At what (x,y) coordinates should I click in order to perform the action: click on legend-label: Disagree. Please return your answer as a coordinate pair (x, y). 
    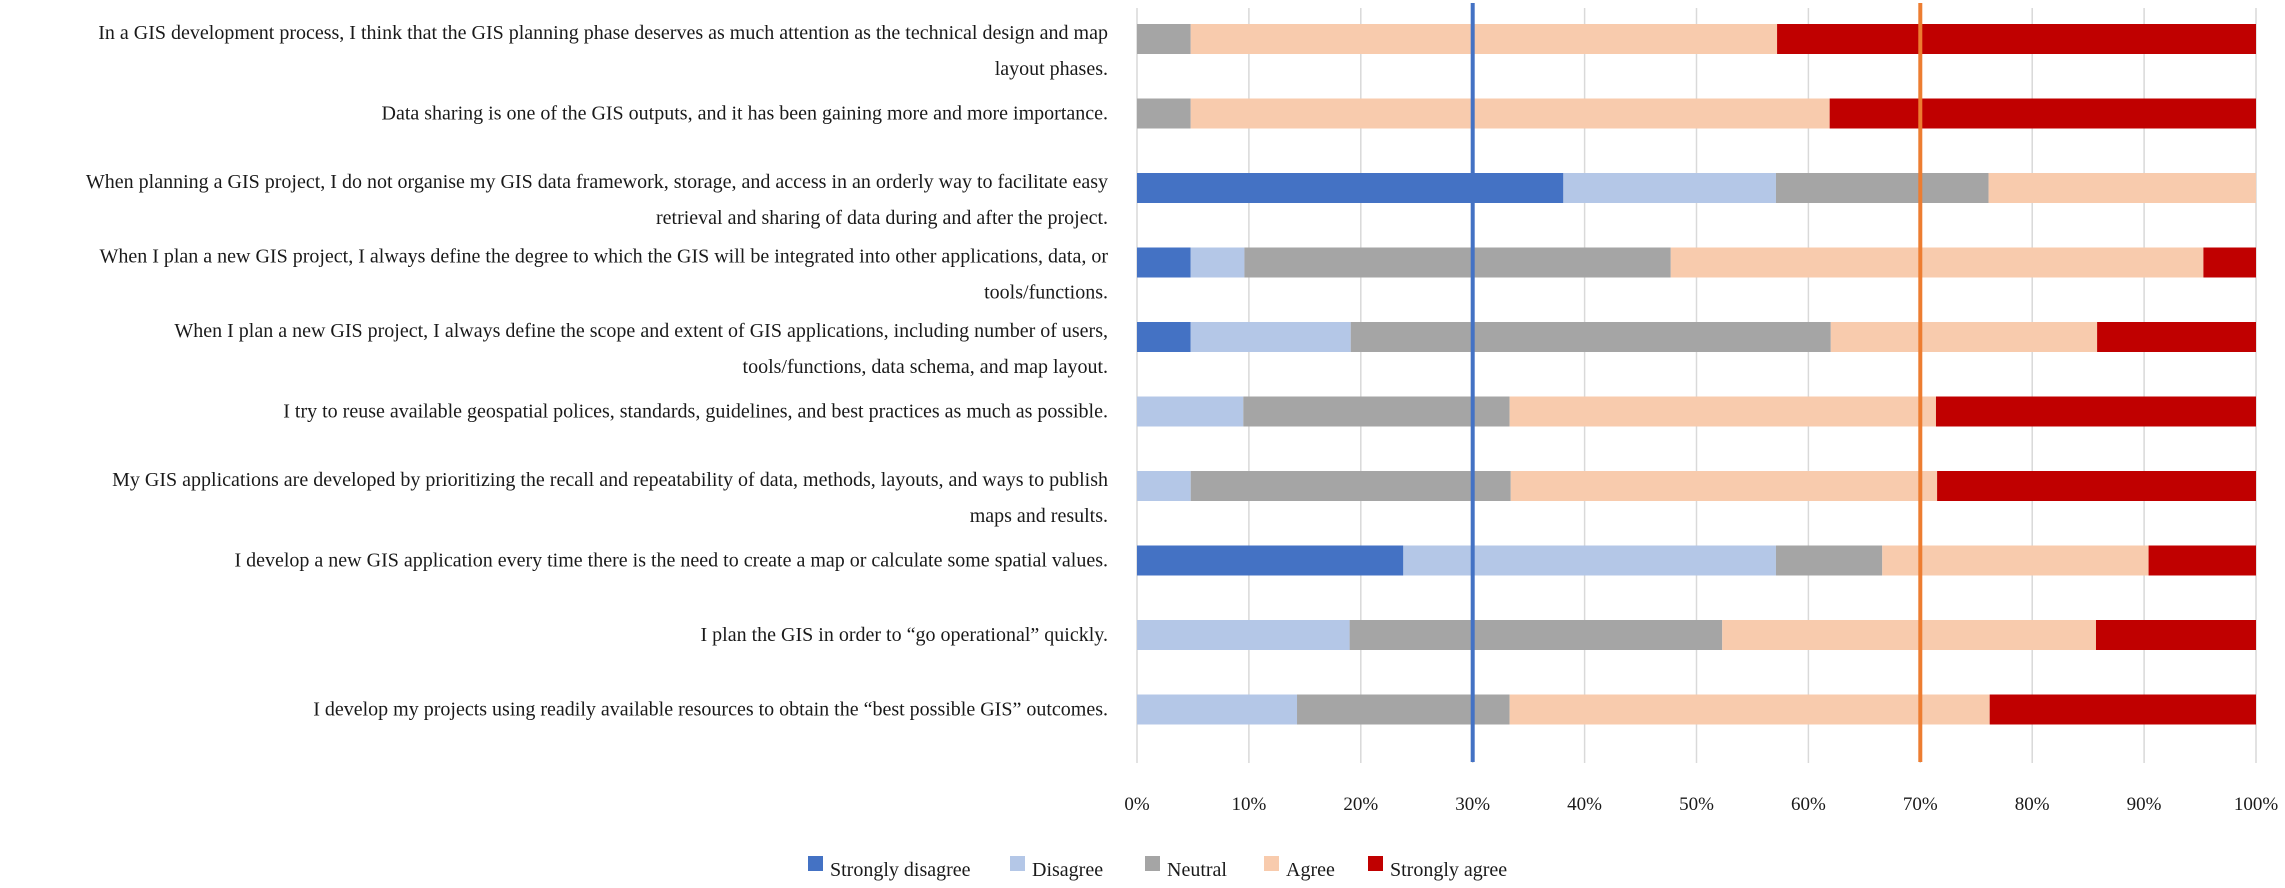
    Looking at the image, I should click on (1067, 870).